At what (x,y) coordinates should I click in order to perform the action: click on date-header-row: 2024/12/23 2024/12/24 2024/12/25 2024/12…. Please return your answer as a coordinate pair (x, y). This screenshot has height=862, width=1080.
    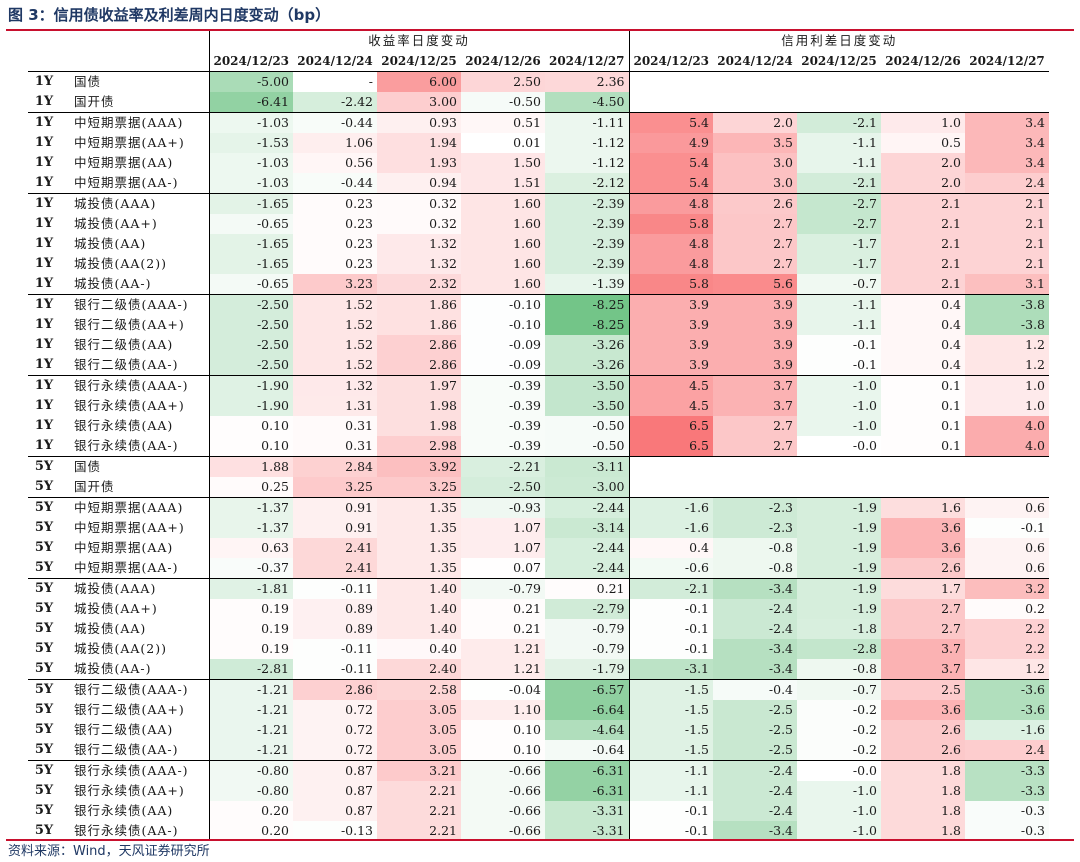
    Looking at the image, I should click on (538, 61).